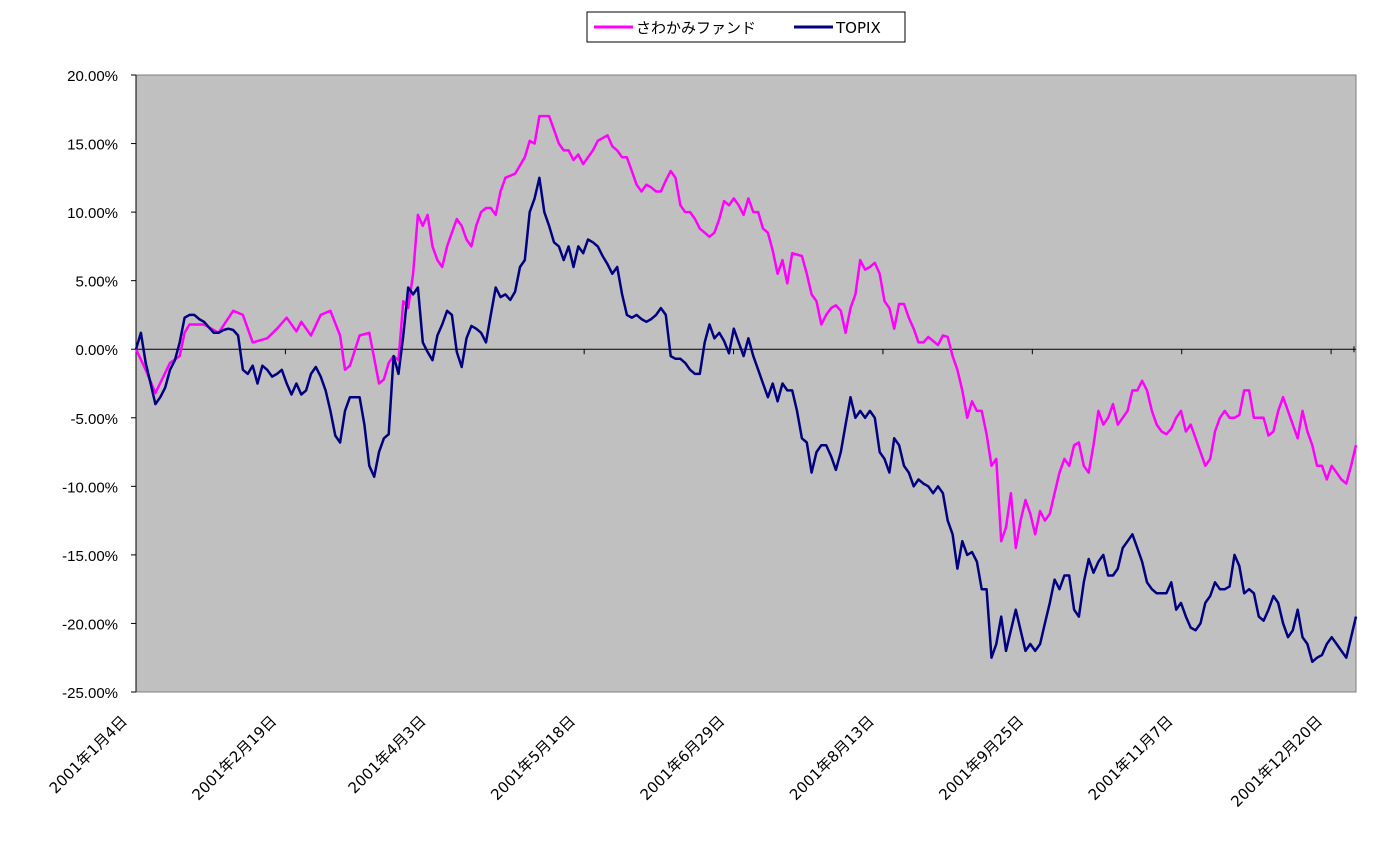 The width and height of the screenshot is (1378, 858). Describe the element at coordinates (96, 350) in the screenshot. I see `y-tick-label: 0.00%` at that location.